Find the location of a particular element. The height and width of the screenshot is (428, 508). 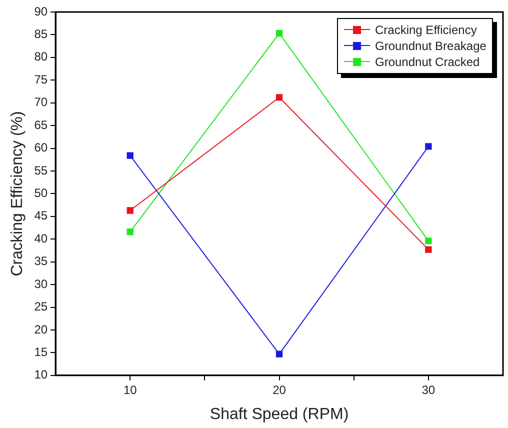

y-axis-title: Cracking Efficiency (%) is located at coordinates (17, 193).